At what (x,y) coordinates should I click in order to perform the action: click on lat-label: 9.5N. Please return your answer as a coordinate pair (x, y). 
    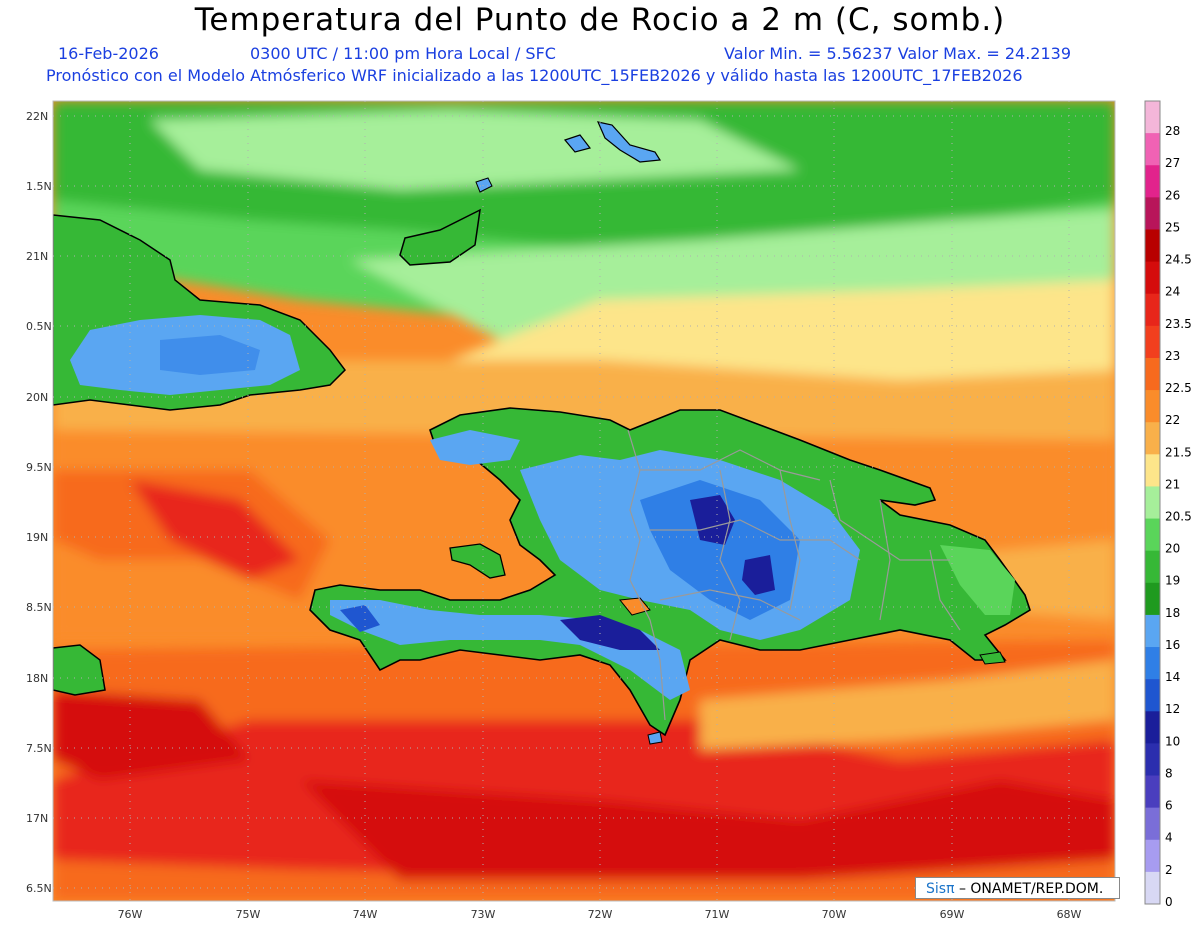
    Looking at the image, I should click on (39, 467).